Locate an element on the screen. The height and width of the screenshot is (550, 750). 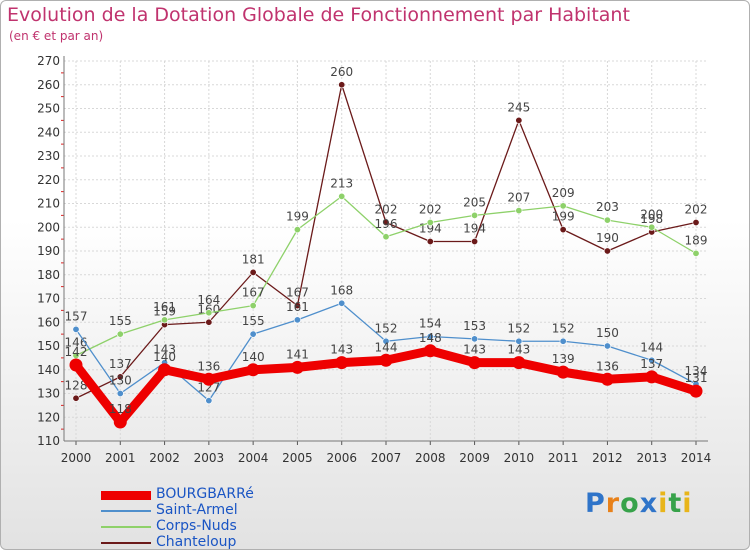
data-label: 159 is located at coordinates (164, 312).